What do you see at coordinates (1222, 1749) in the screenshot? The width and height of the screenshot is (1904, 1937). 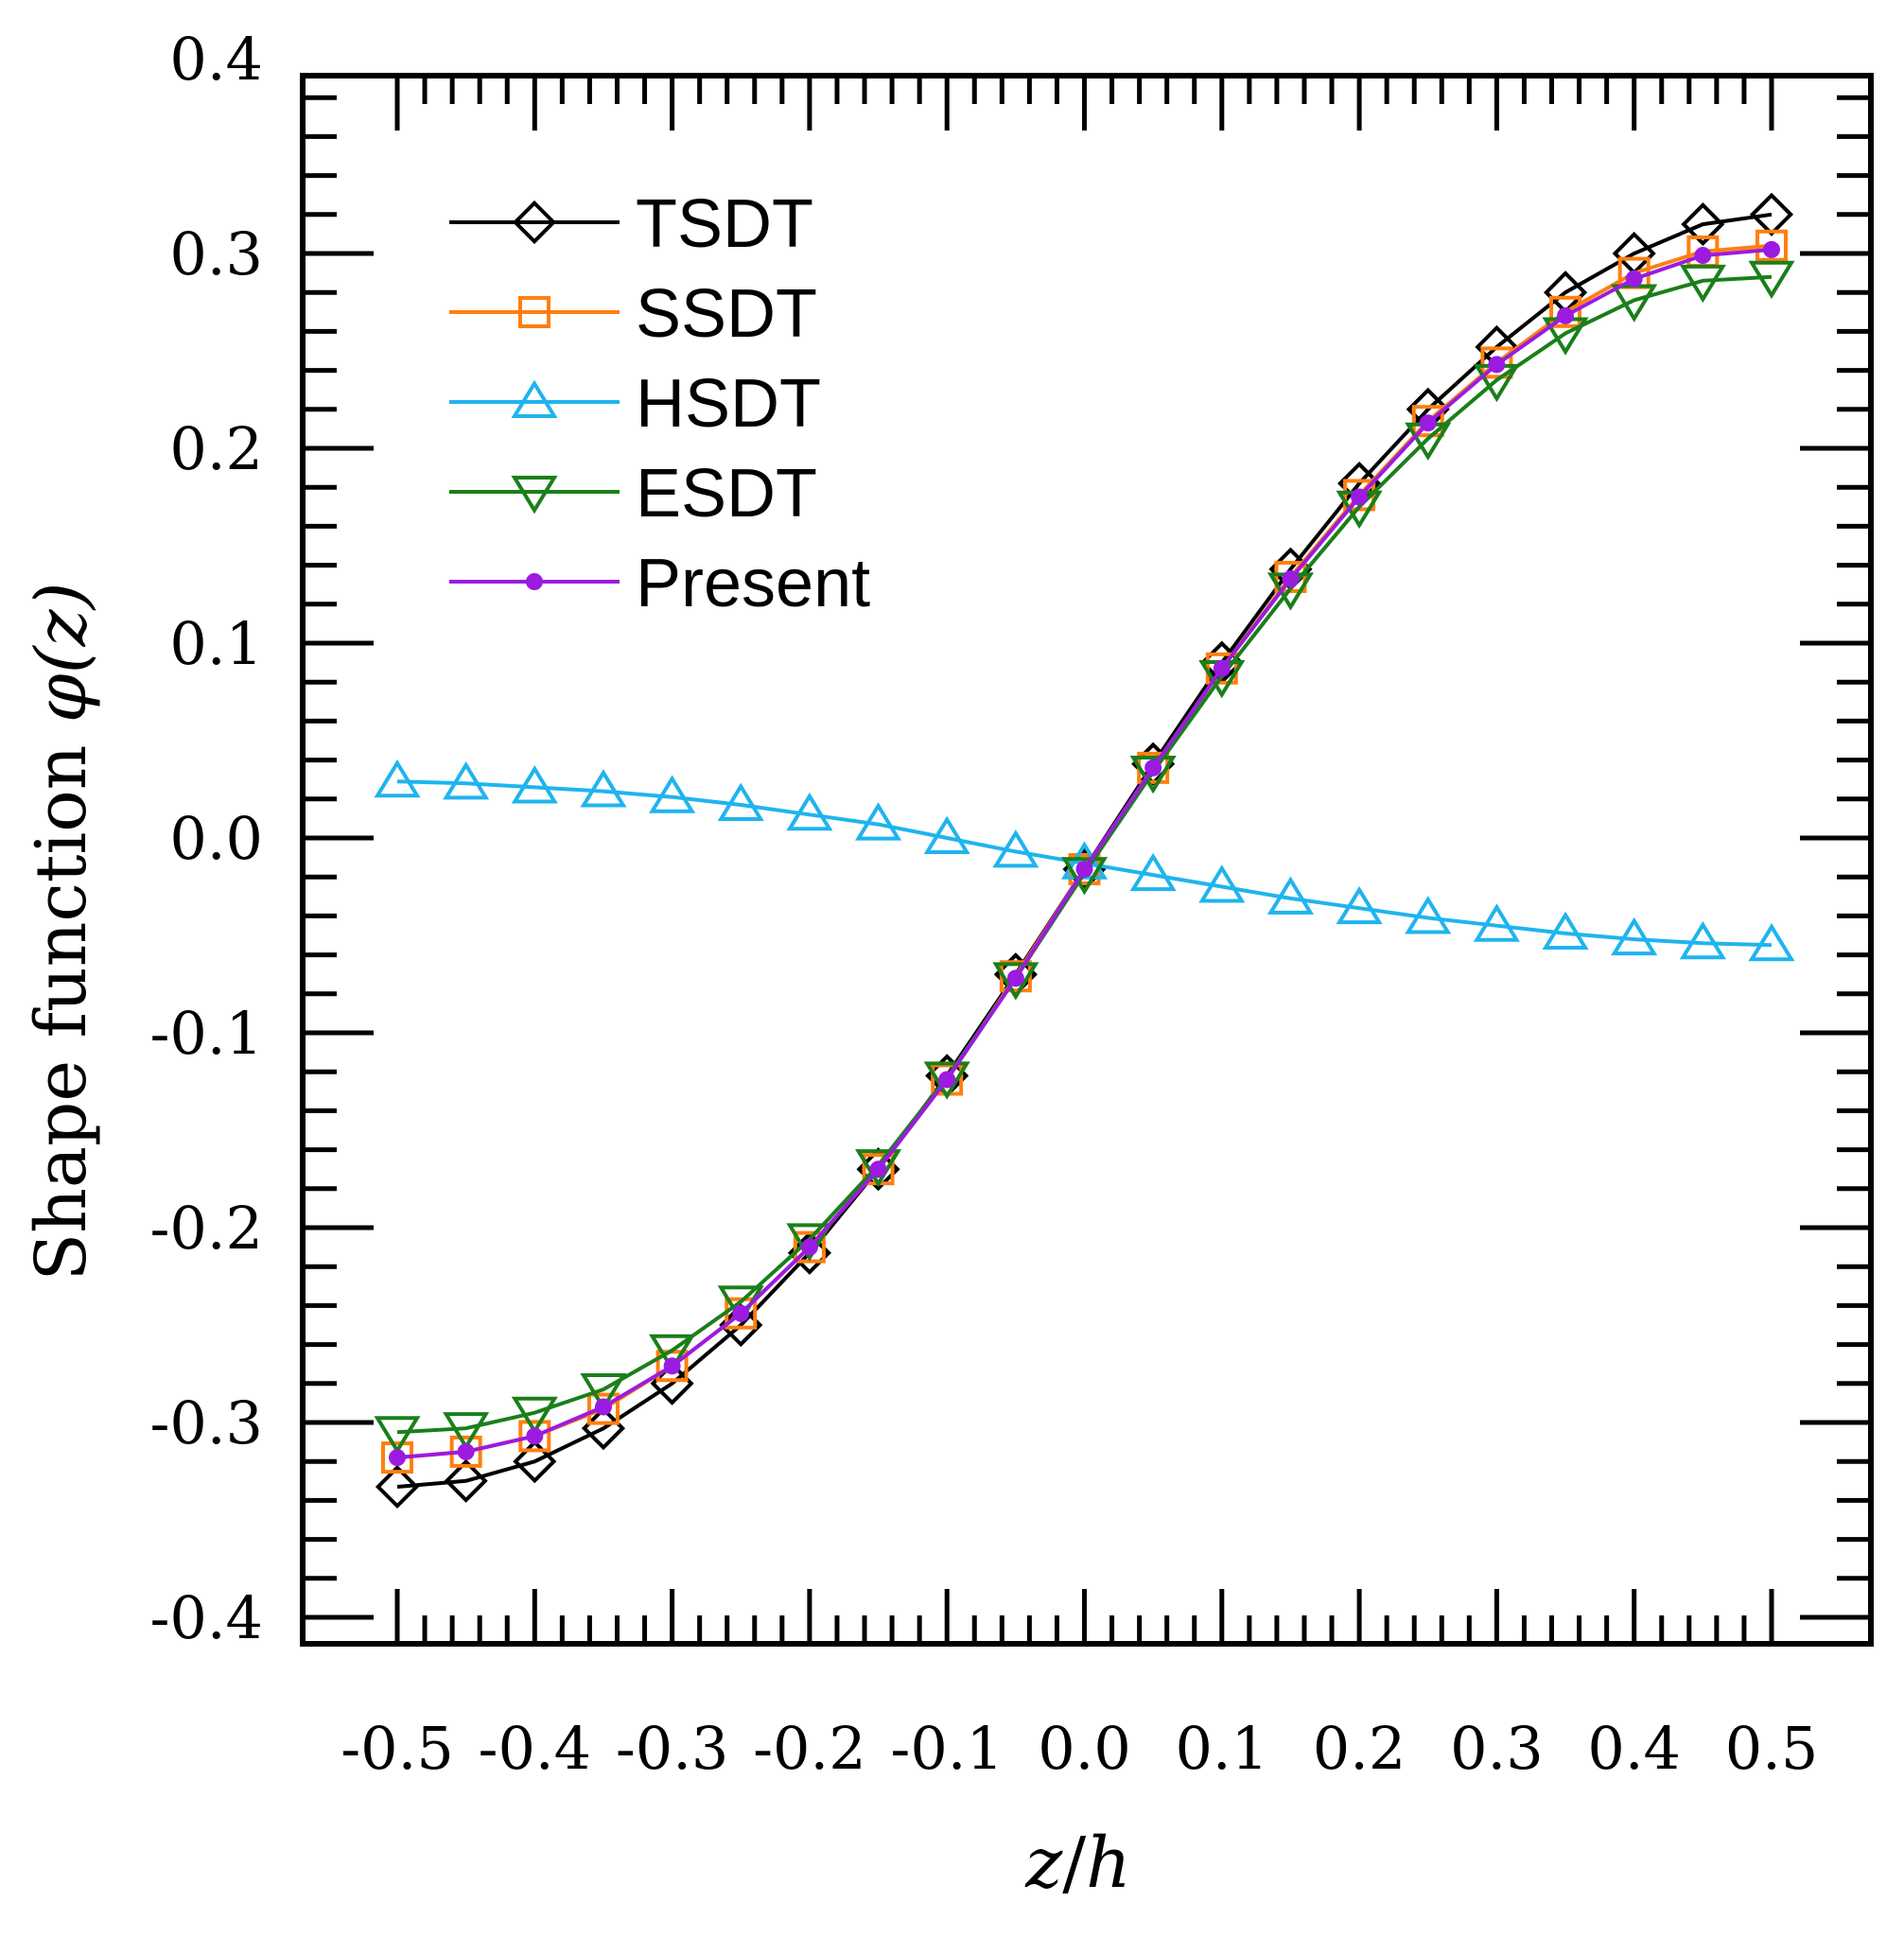 I see `x-tick-label: 0.1` at bounding box center [1222, 1749].